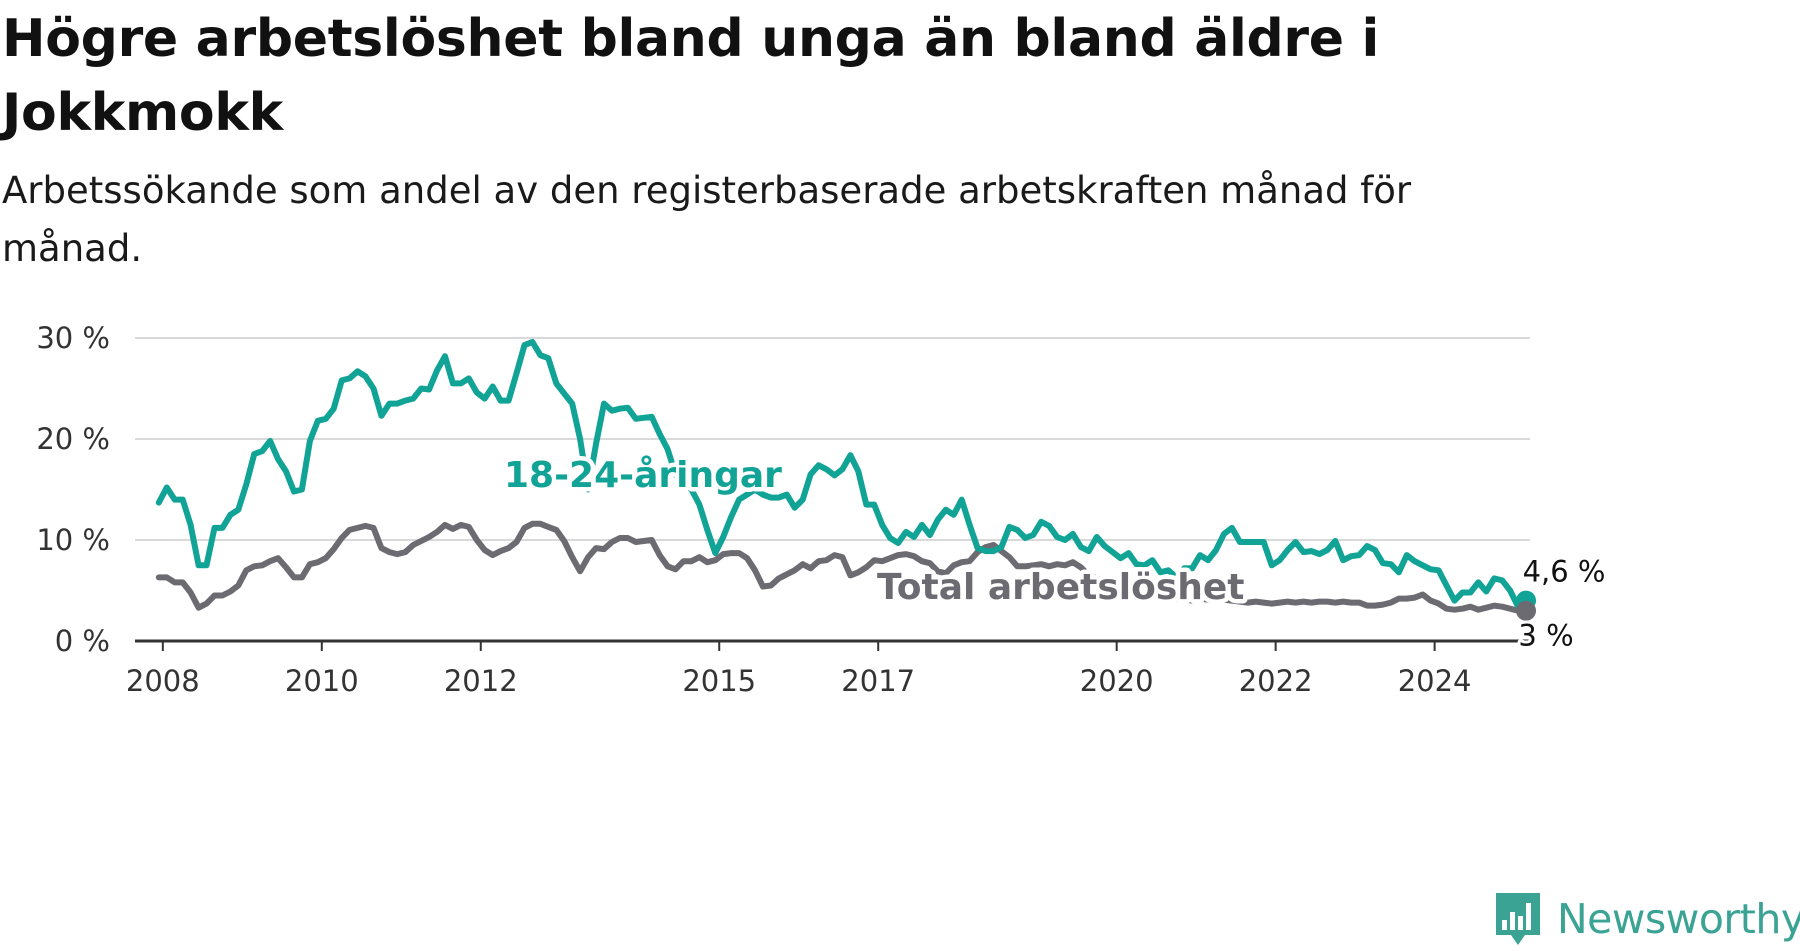 The width and height of the screenshot is (1800, 951). Describe the element at coordinates (643, 475) in the screenshot. I see `series-label-18-24-ringar: 18-24-åringar` at that location.